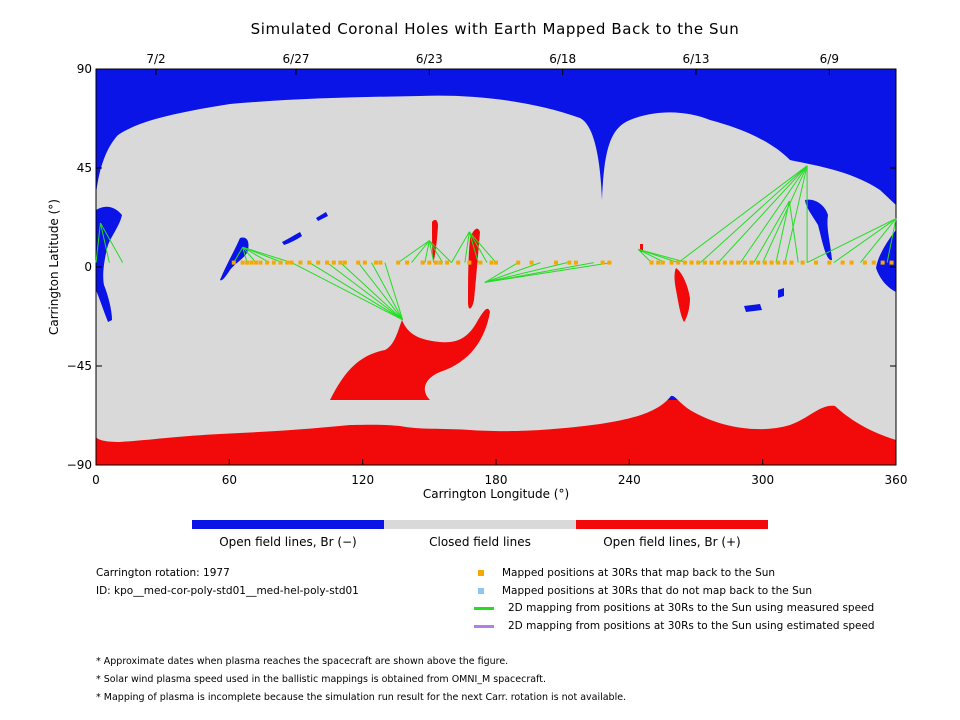  What do you see at coordinates (288, 542) in the screenshot?
I see `colorbar-label-negative: Open field lines, Br (−)` at bounding box center [288, 542].